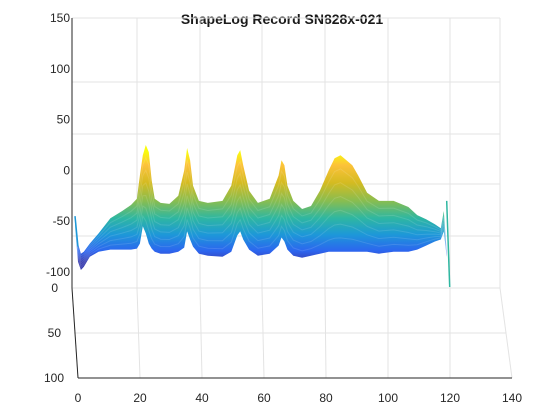 This screenshot has width=560, height=420. What do you see at coordinates (326, 398) in the screenshot?
I see `x-tick-label: 80` at bounding box center [326, 398].